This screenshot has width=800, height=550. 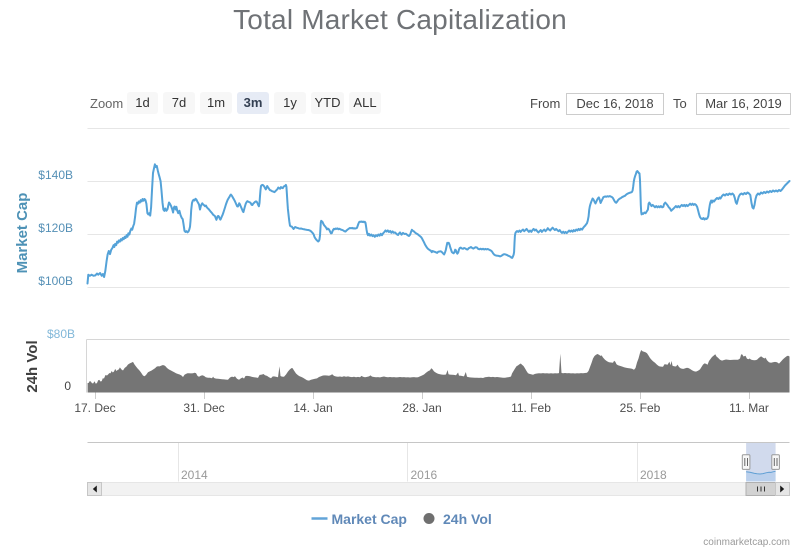 I want to click on svg-text: $140B, so click(x=55, y=175).